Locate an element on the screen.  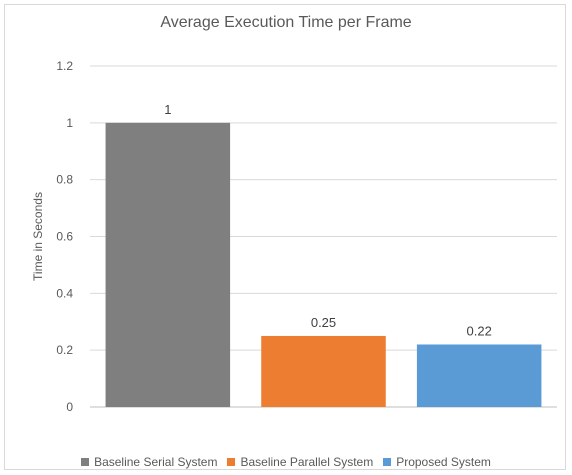
legend-label: Proposed System is located at coordinates (443, 462).